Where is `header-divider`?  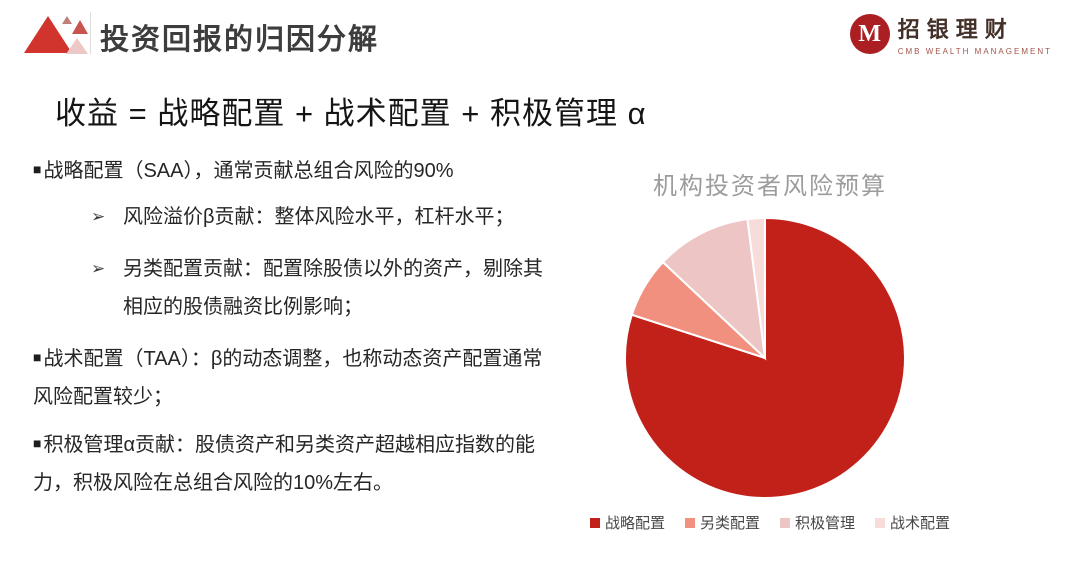
header-divider is located at coordinates (90, 33).